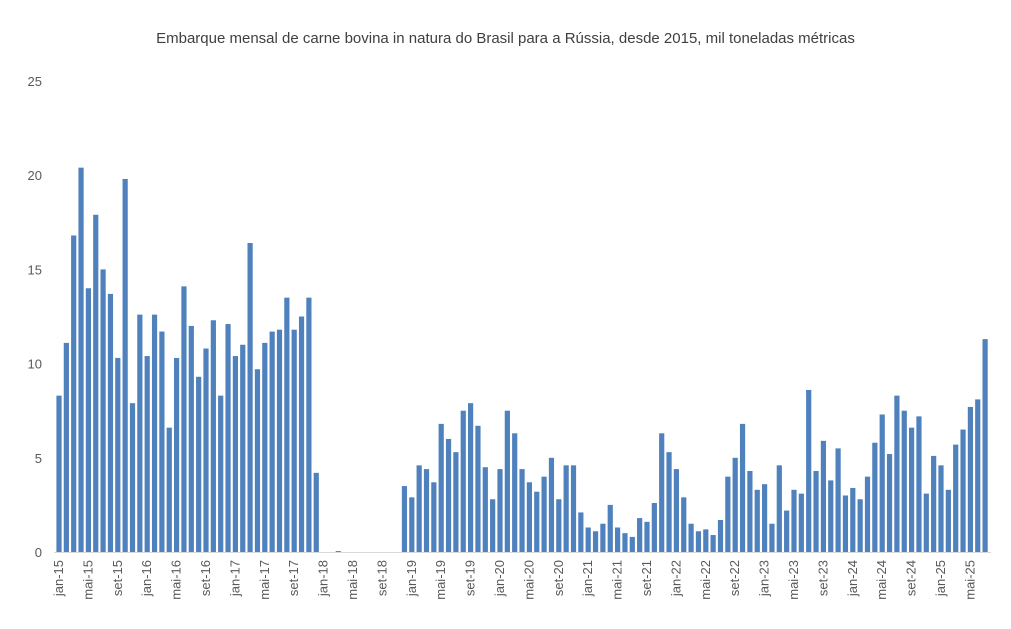 The width and height of the screenshot is (1011, 629). I want to click on x-tick-label: set-20, so click(558, 578).